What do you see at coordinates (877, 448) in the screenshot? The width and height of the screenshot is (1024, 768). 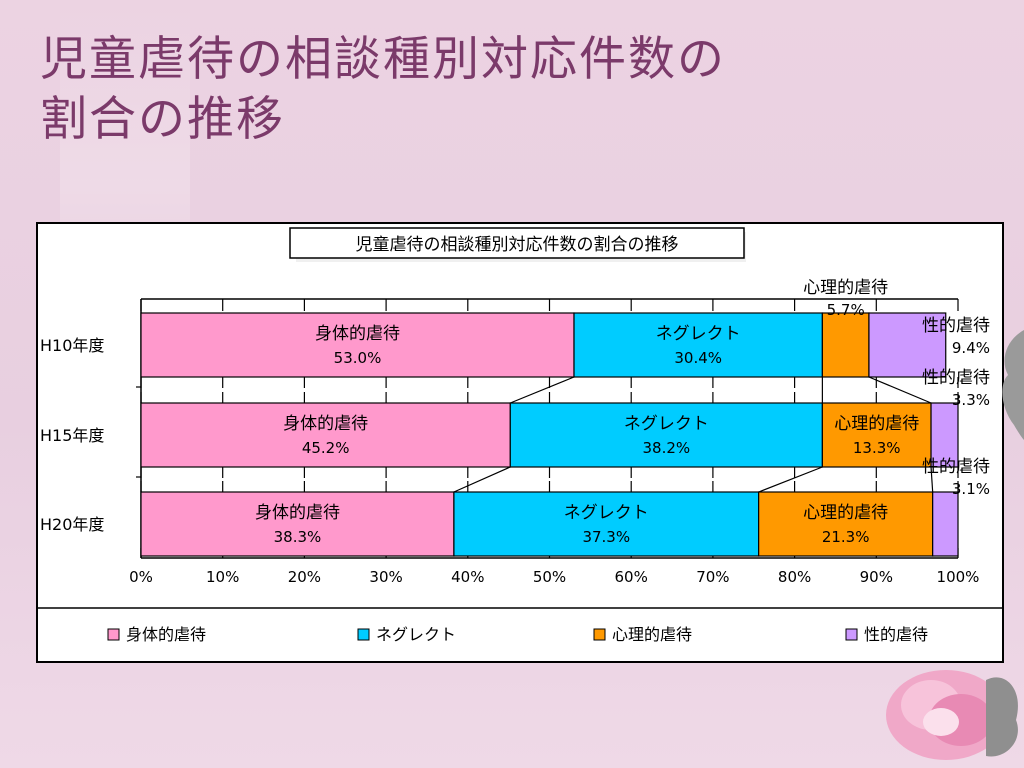 I see `bar-value-label: 13.3%` at bounding box center [877, 448].